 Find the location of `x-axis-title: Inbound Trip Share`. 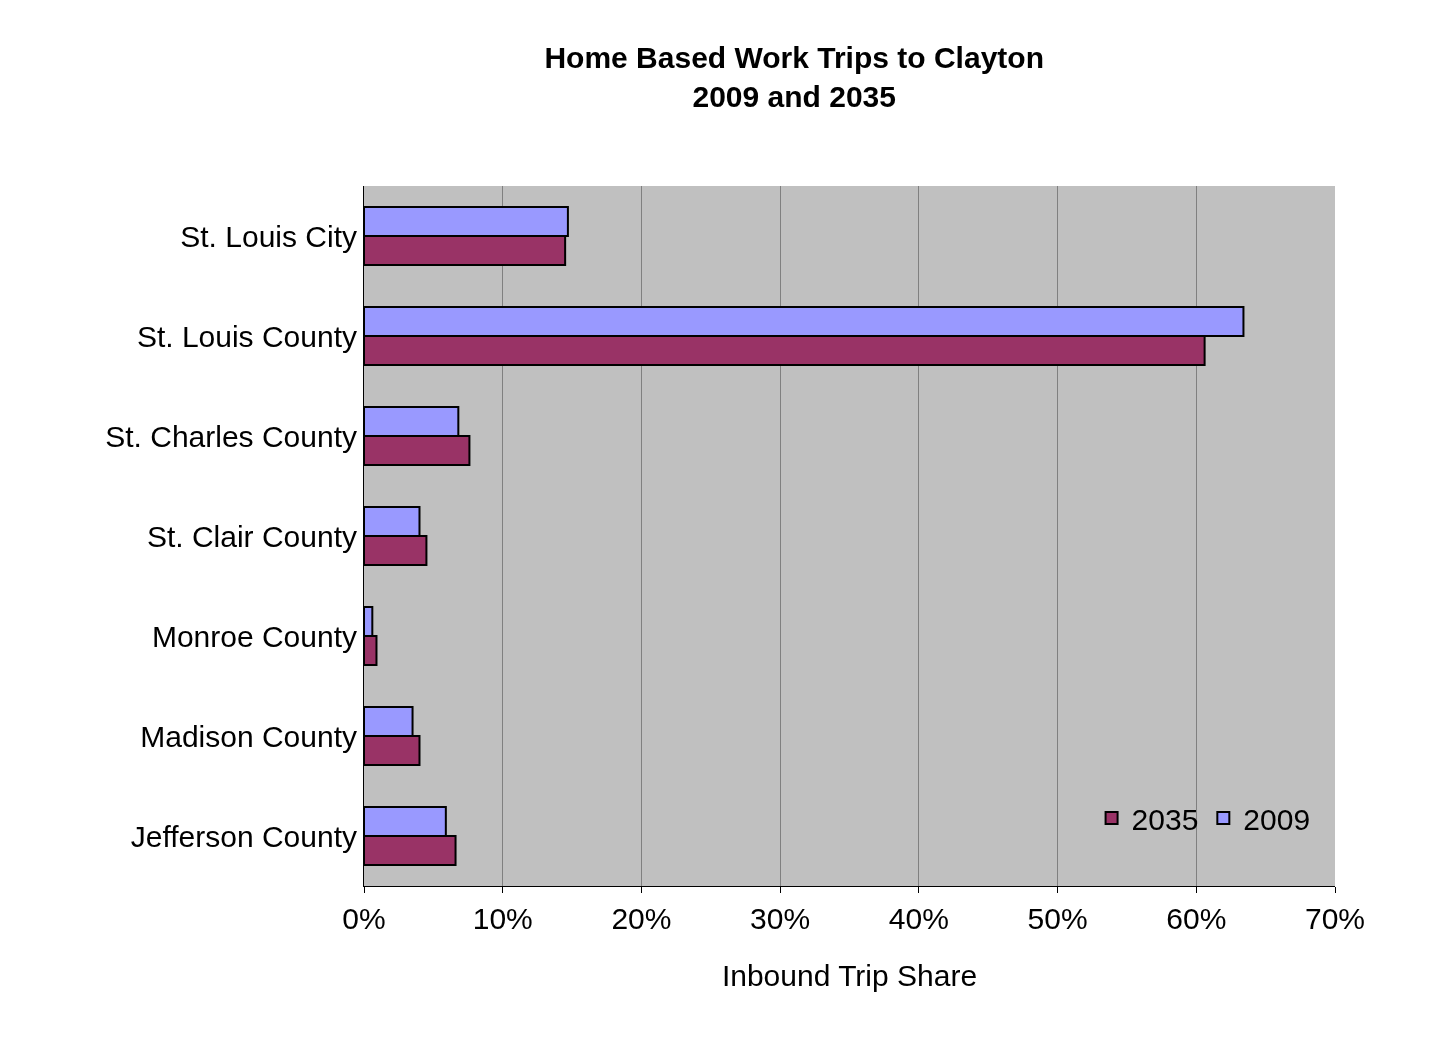

x-axis-title: Inbound Trip Share is located at coordinates (849, 975).